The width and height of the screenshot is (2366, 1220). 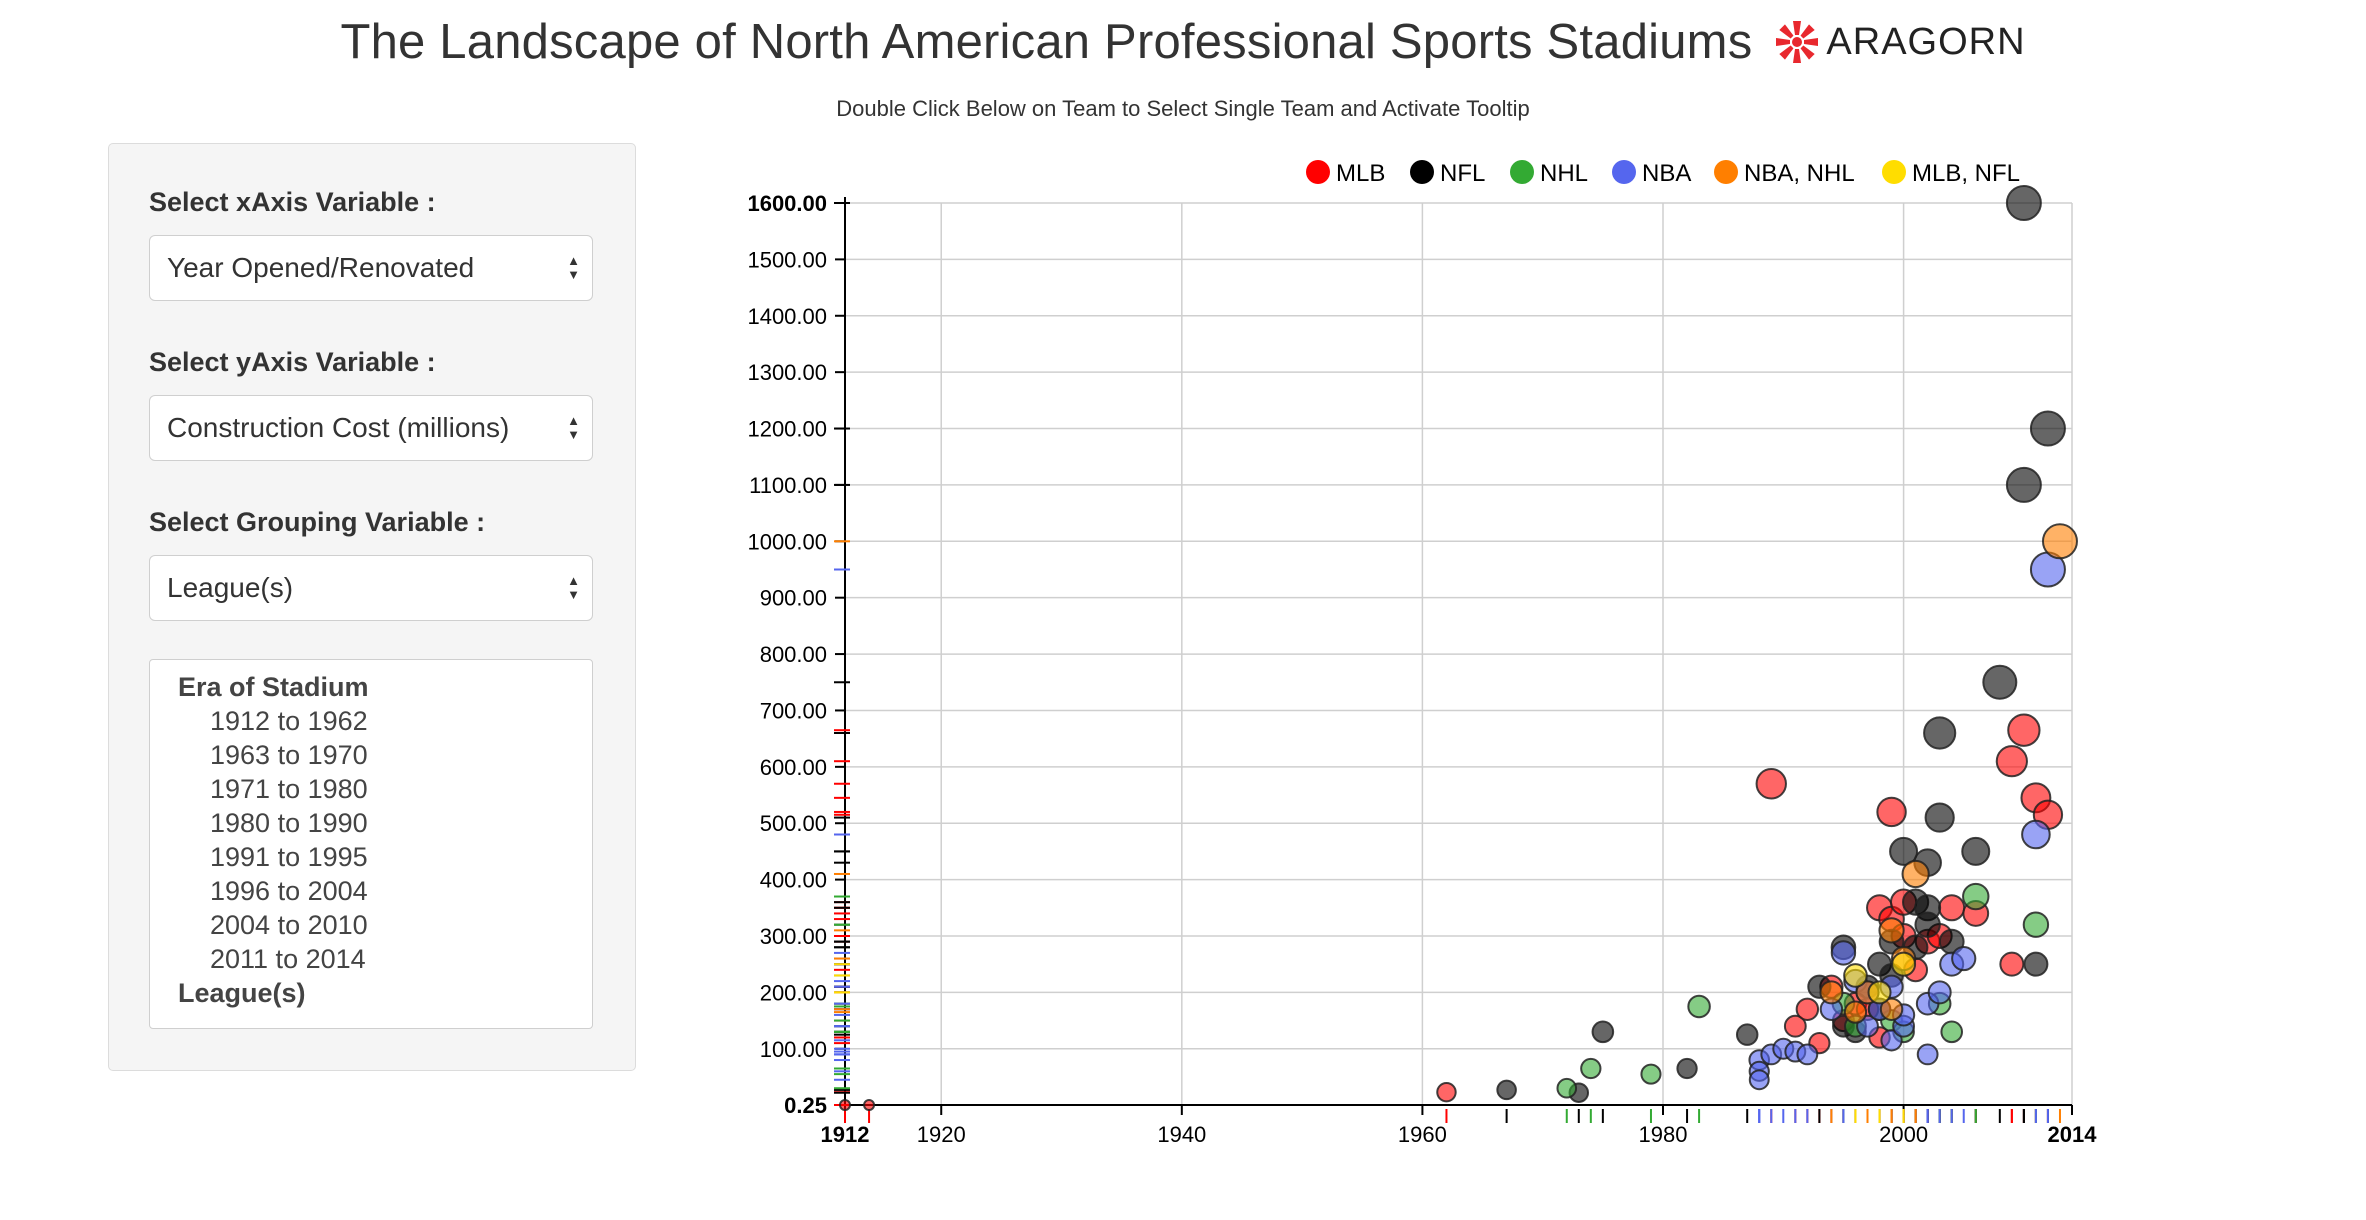 I want to click on y-tick-label: 900.00, so click(x=793, y=598).